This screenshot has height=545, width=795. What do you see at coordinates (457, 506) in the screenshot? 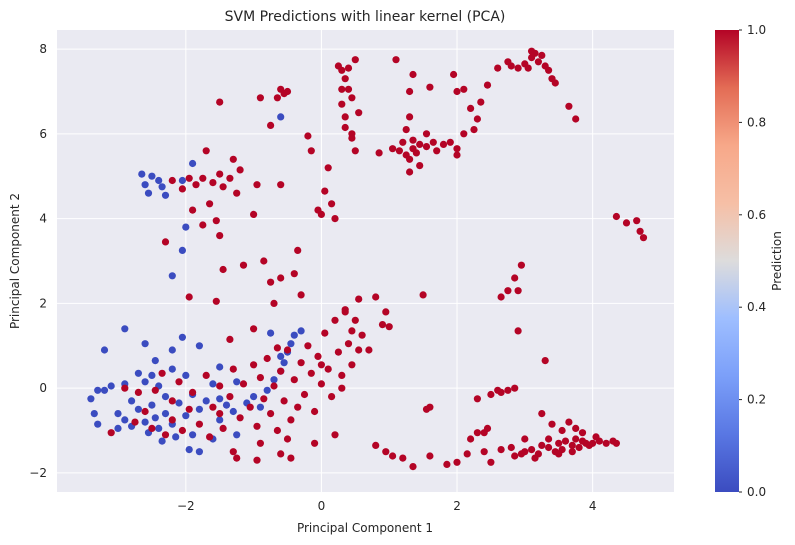
I see `x-tick-label: 2` at bounding box center [457, 506].